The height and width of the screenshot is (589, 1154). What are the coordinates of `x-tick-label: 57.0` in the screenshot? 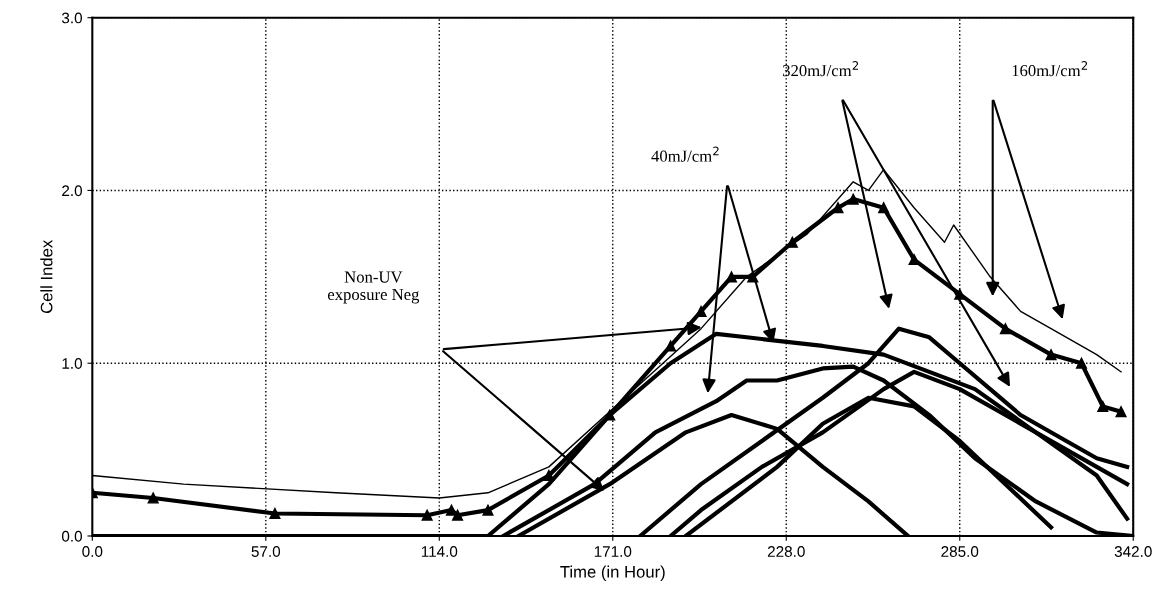 It's located at (266, 551).